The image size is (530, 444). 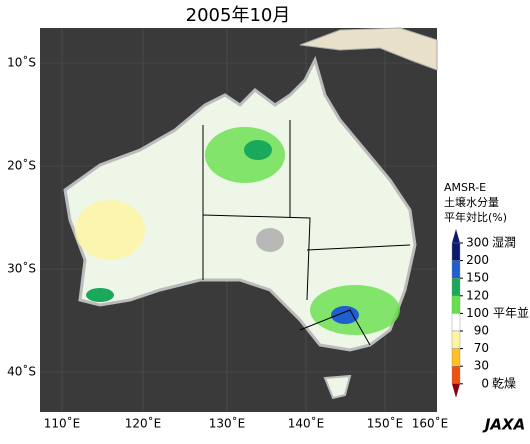 What do you see at coordinates (21, 217) in the screenshot?
I see `latitude-labels: 10˚S 20˚S 30˚S 40˚S` at bounding box center [21, 217].